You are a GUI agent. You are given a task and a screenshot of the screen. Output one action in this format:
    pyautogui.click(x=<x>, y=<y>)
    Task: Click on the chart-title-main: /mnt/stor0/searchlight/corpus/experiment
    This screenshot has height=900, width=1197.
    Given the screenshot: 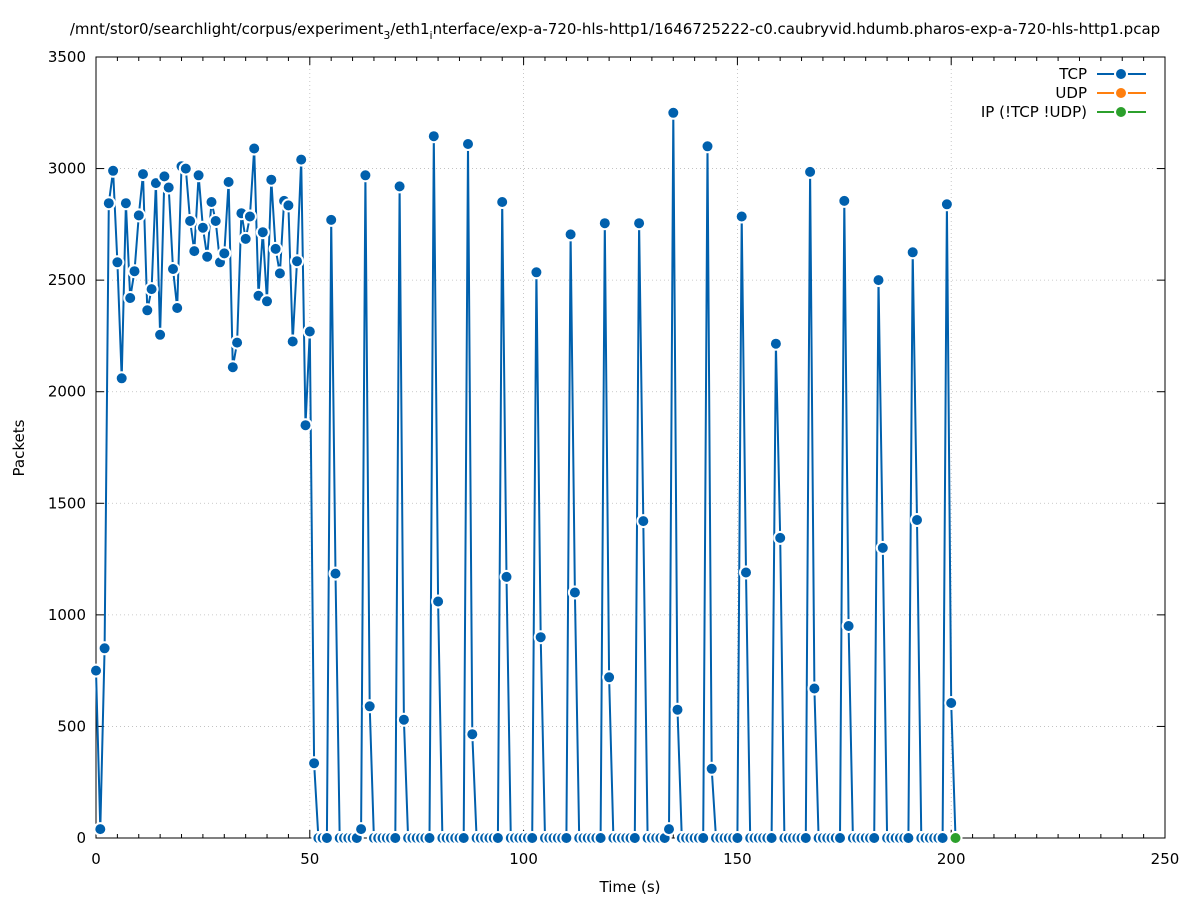 What is the action you would take?
    pyautogui.click(x=227, y=29)
    